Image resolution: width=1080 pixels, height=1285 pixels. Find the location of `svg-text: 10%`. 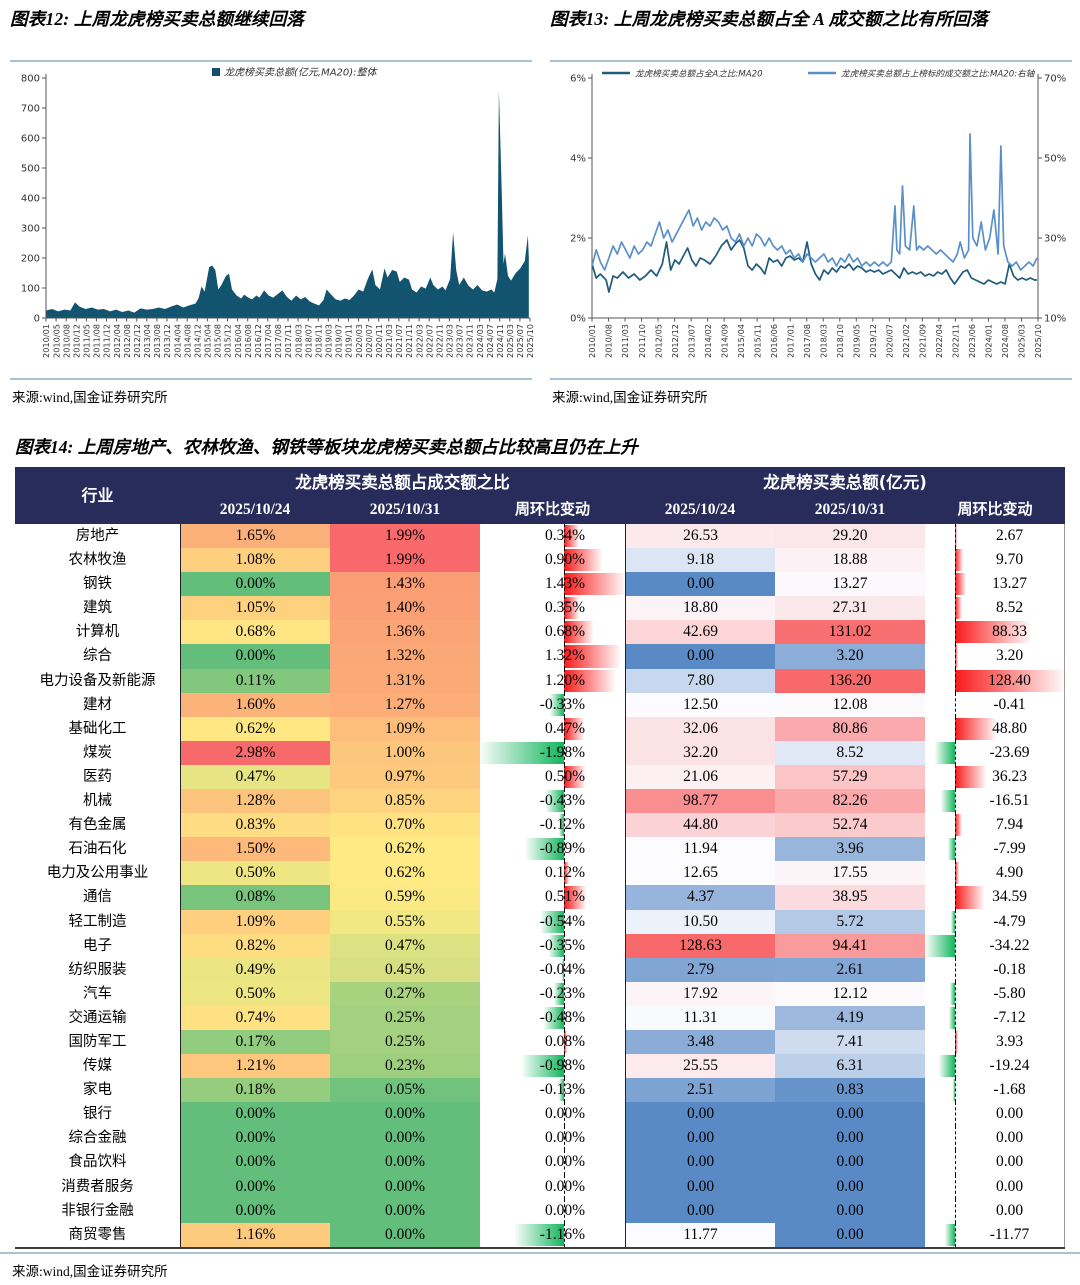

svg-text: 10% is located at coordinates (1055, 319).